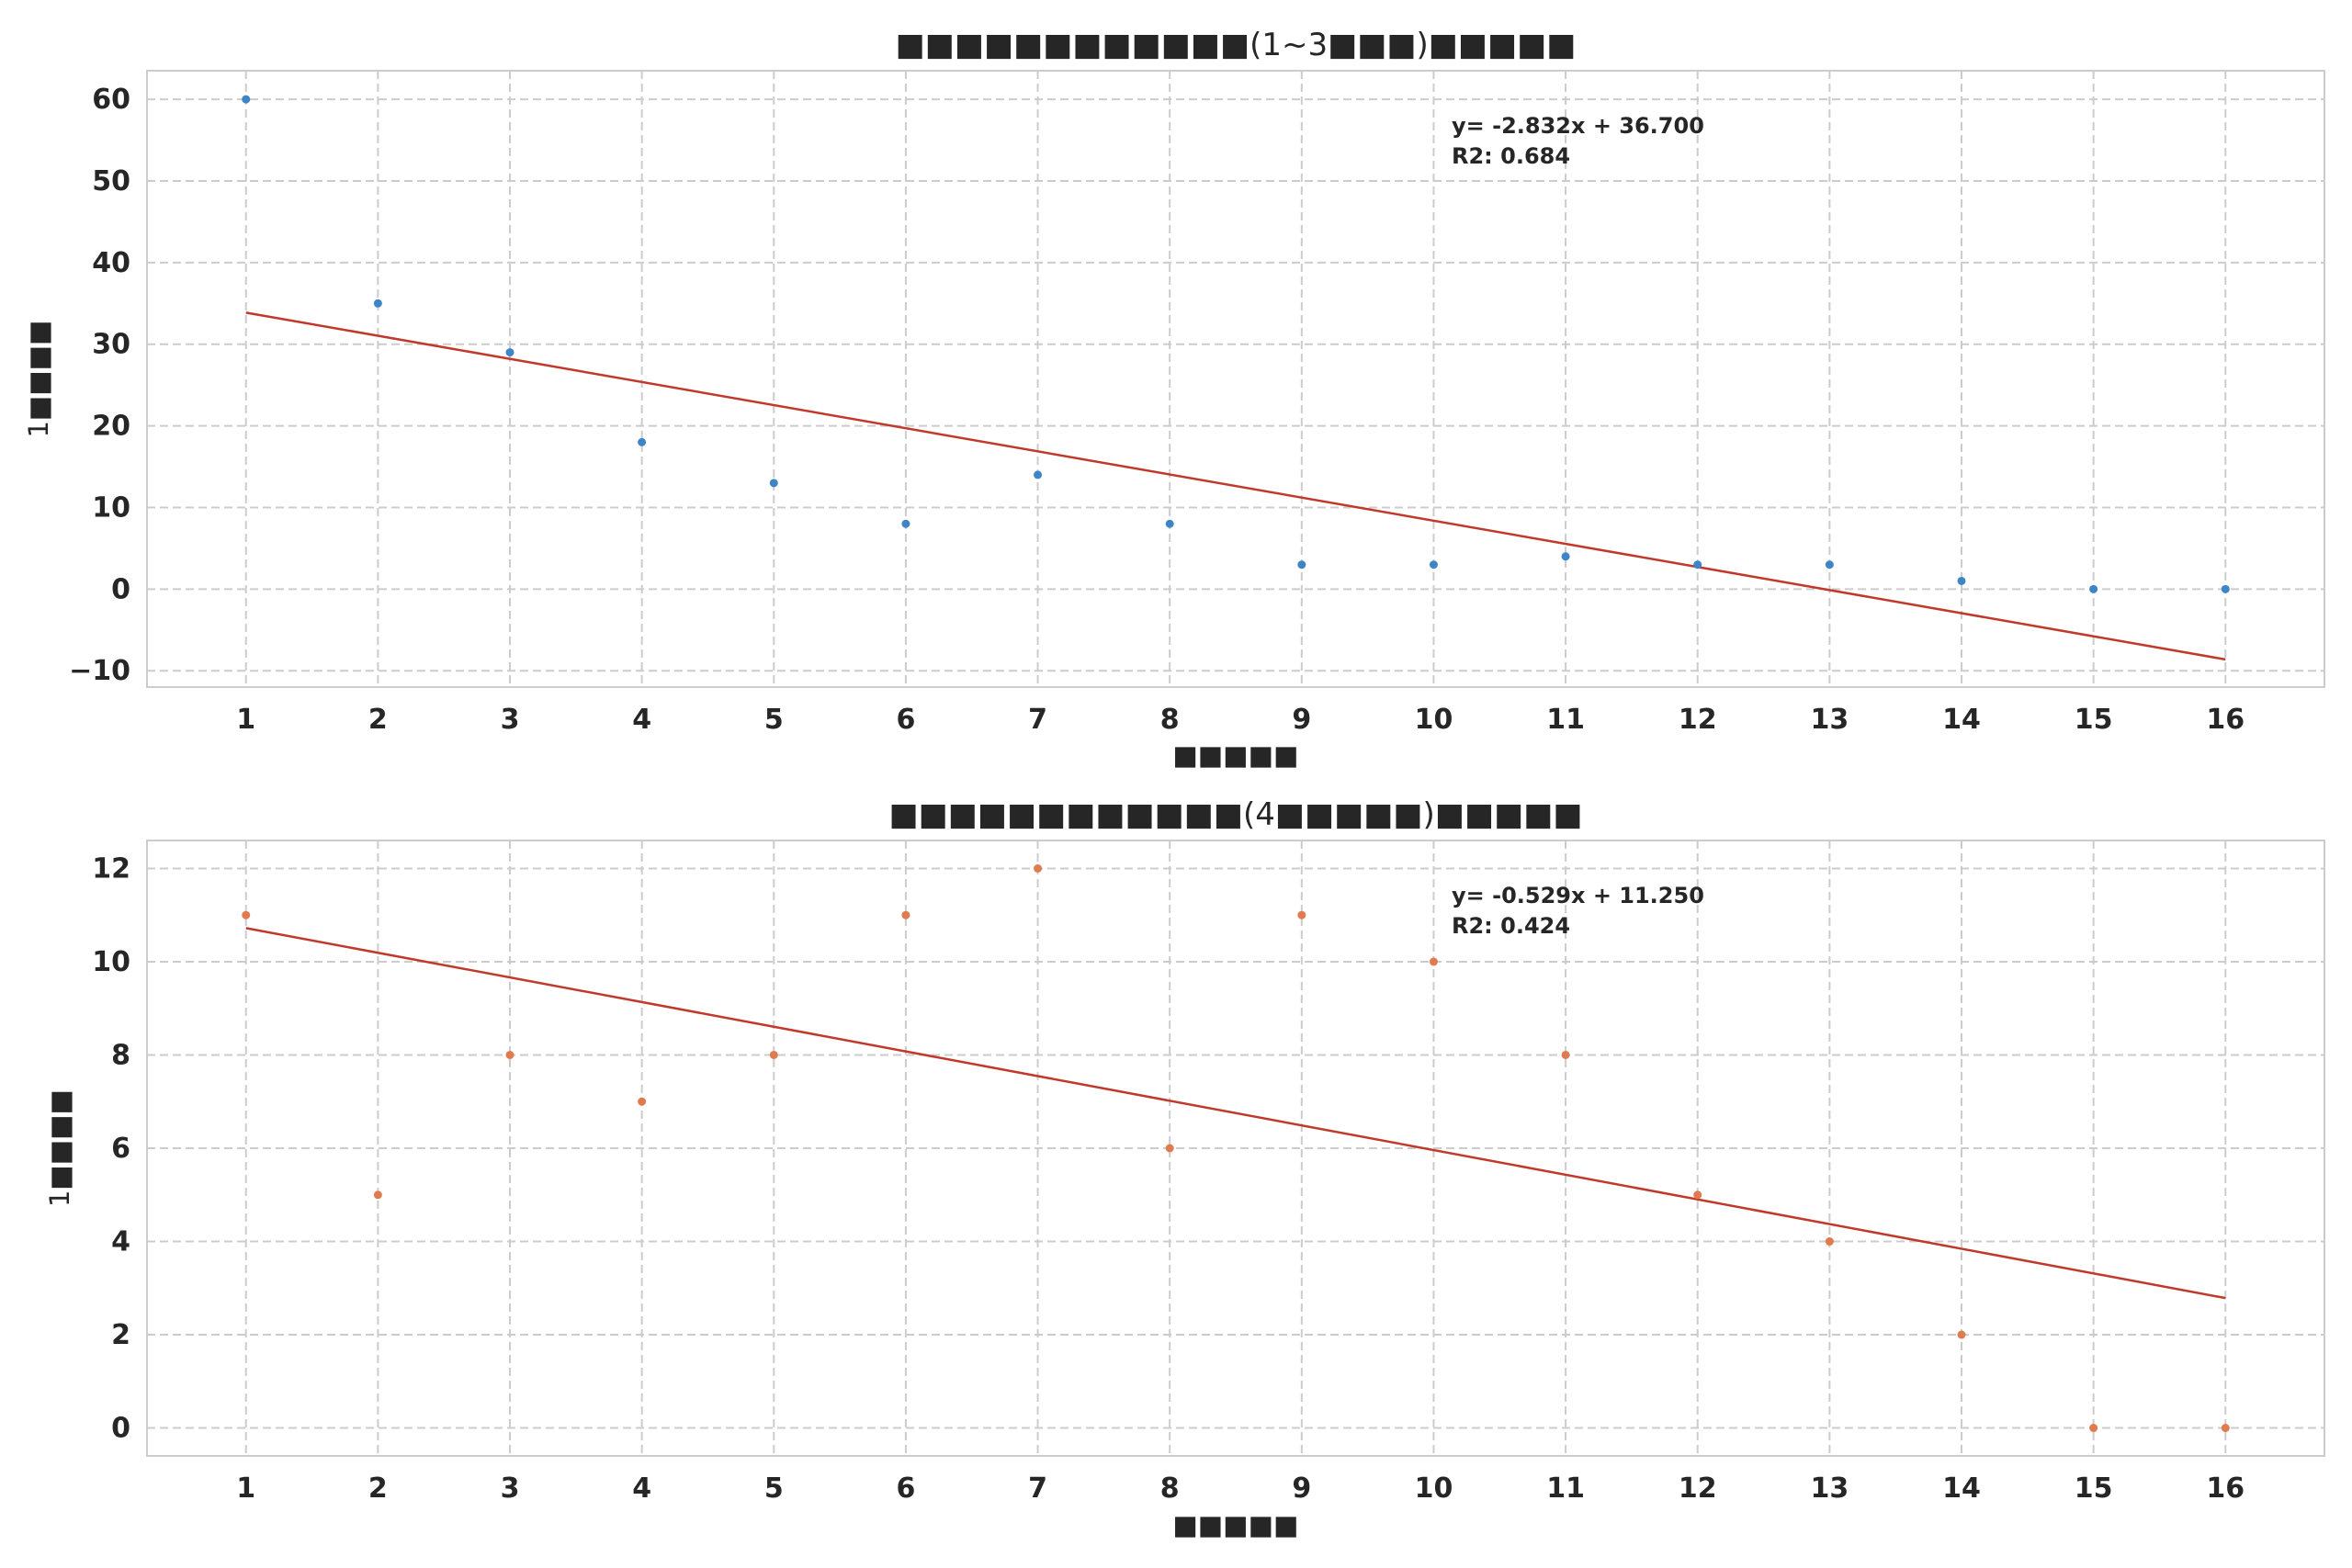 The width and height of the screenshot is (2352, 1568). What do you see at coordinates (121, 1242) in the screenshot?
I see `y-tick-label: 4` at bounding box center [121, 1242].